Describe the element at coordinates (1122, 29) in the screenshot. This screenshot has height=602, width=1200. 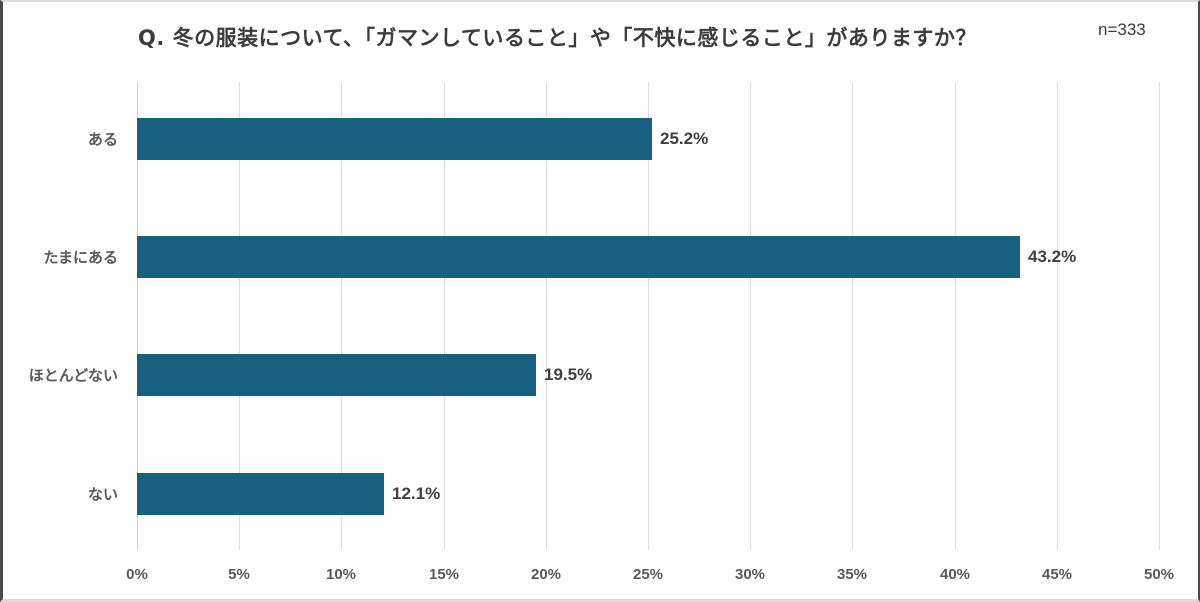
I see `sample-size-label: n=333` at that location.